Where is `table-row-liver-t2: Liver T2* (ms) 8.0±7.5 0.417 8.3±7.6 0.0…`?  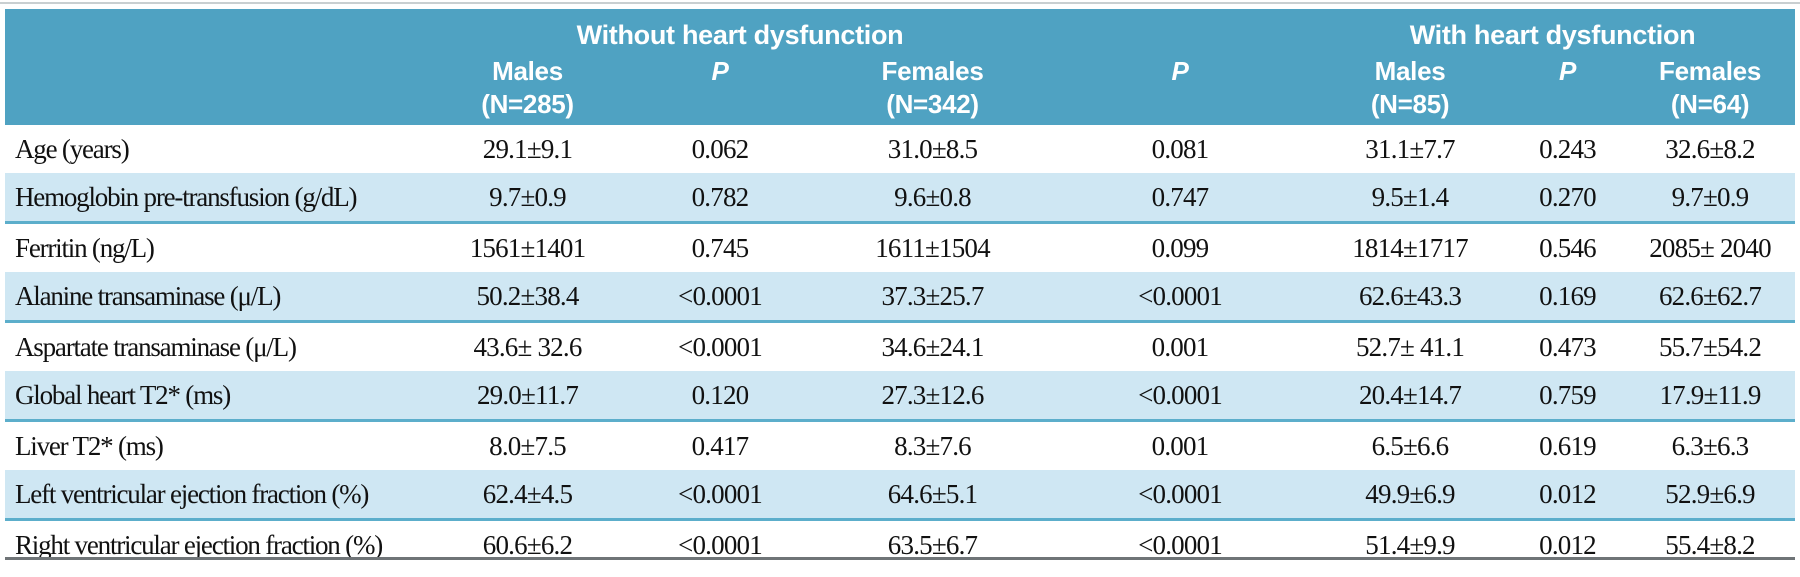 table-row-liver-t2: Liver T2* (ms) 8.0±7.5 0.417 8.3±7.6 0.0… is located at coordinates (900, 446).